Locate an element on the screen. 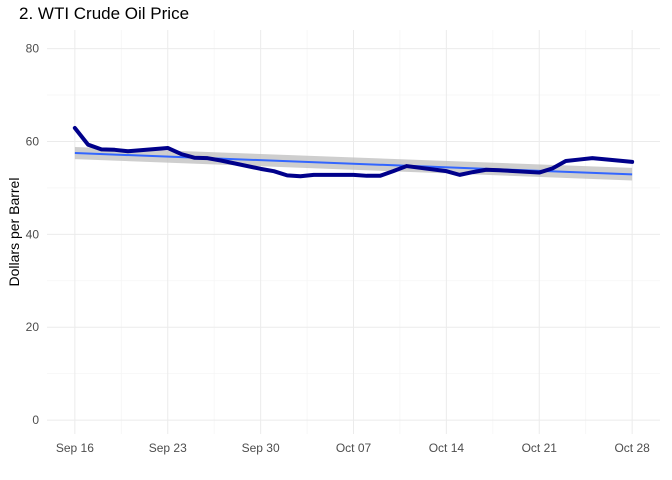  price-line-layer is located at coordinates (353, 152).